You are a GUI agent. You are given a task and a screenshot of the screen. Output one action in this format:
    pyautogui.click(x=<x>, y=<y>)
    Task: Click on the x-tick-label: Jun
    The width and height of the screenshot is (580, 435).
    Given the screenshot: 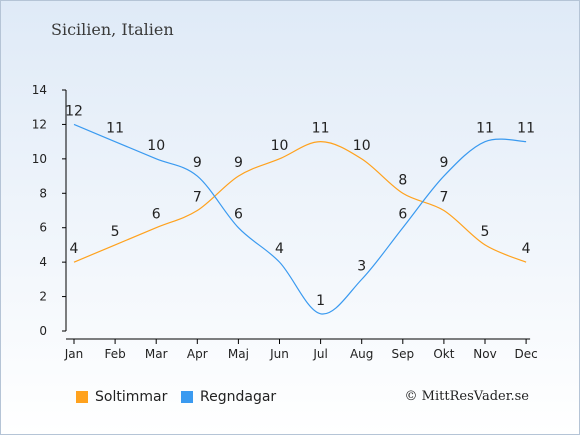 What is the action you would take?
    pyautogui.click(x=279, y=354)
    